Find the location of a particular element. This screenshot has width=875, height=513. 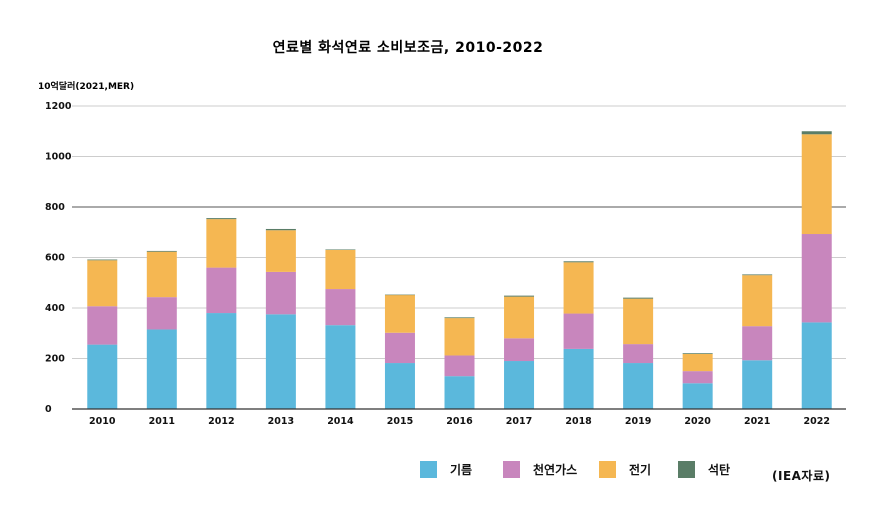

y-tick-label: 600 is located at coordinates (55, 258).